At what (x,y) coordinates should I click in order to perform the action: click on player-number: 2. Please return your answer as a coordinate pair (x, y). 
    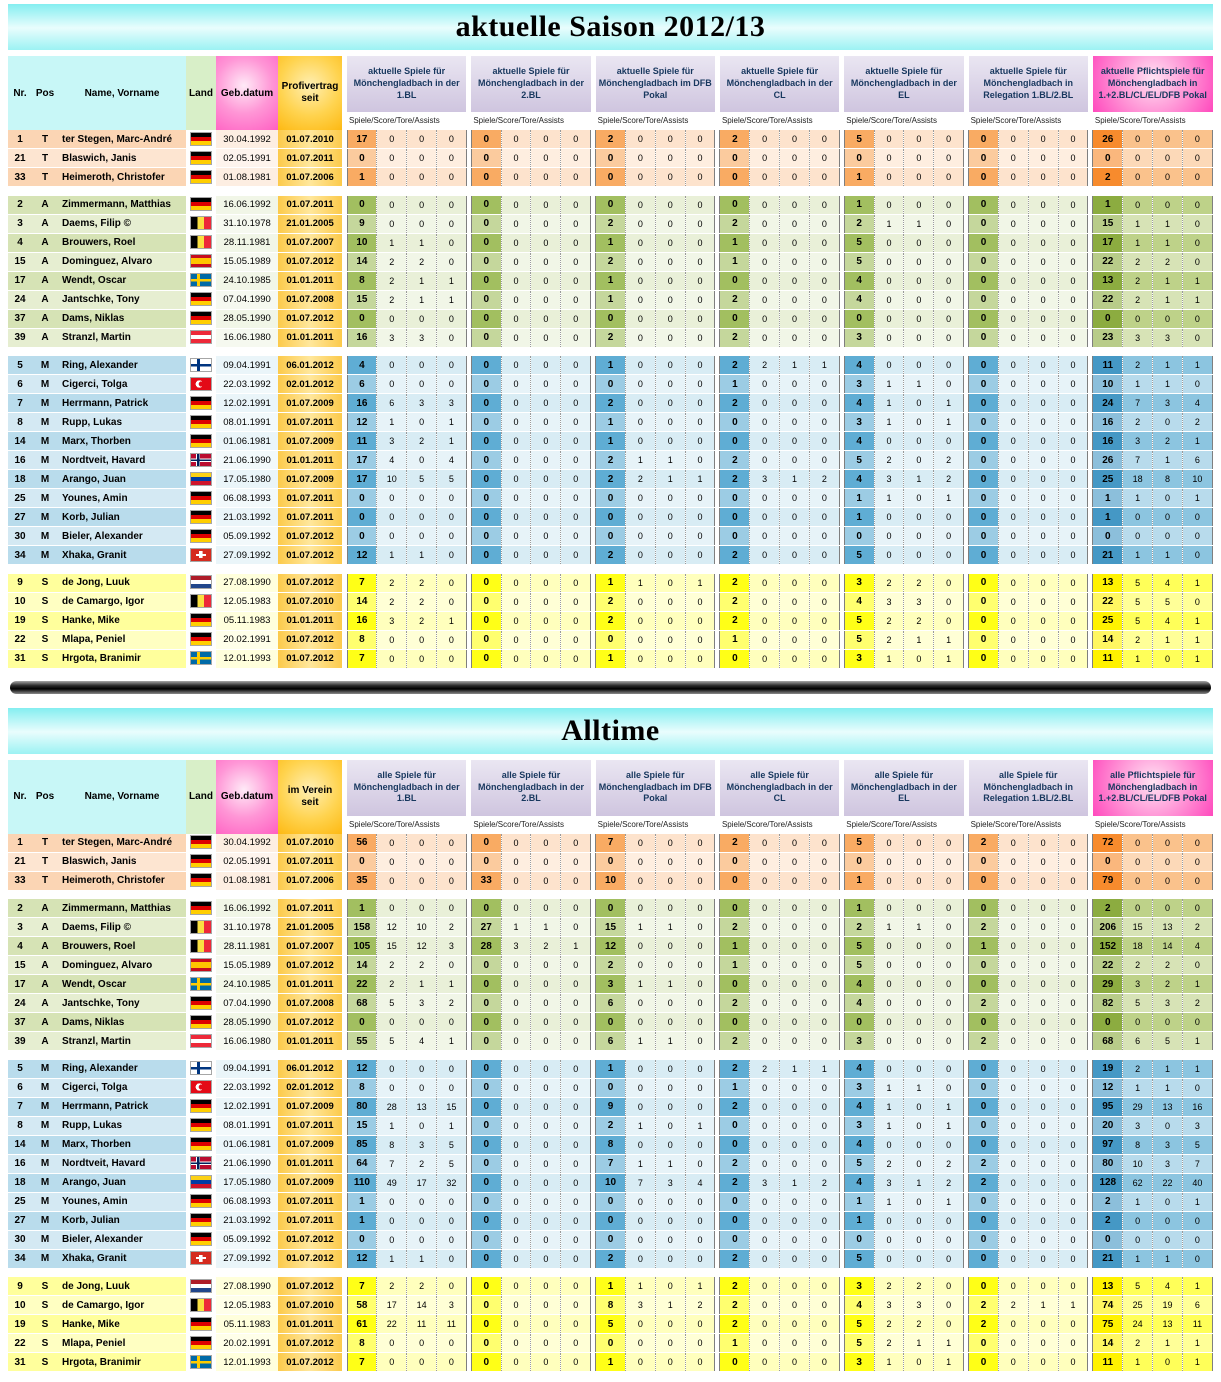
    Looking at the image, I should click on (20, 205).